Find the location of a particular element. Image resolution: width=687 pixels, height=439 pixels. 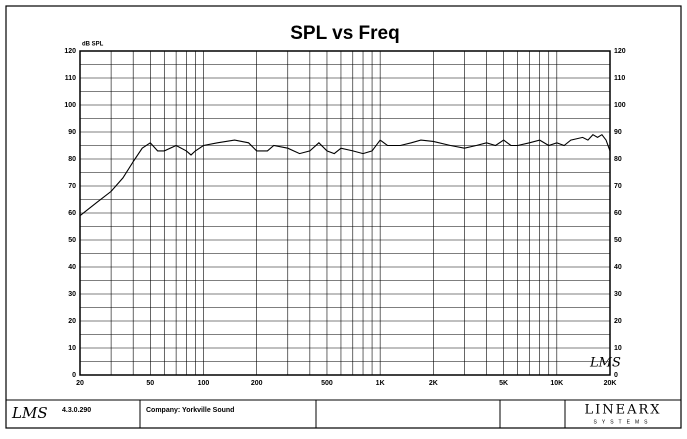

y-tick-label: 10 is located at coordinates (72, 348).